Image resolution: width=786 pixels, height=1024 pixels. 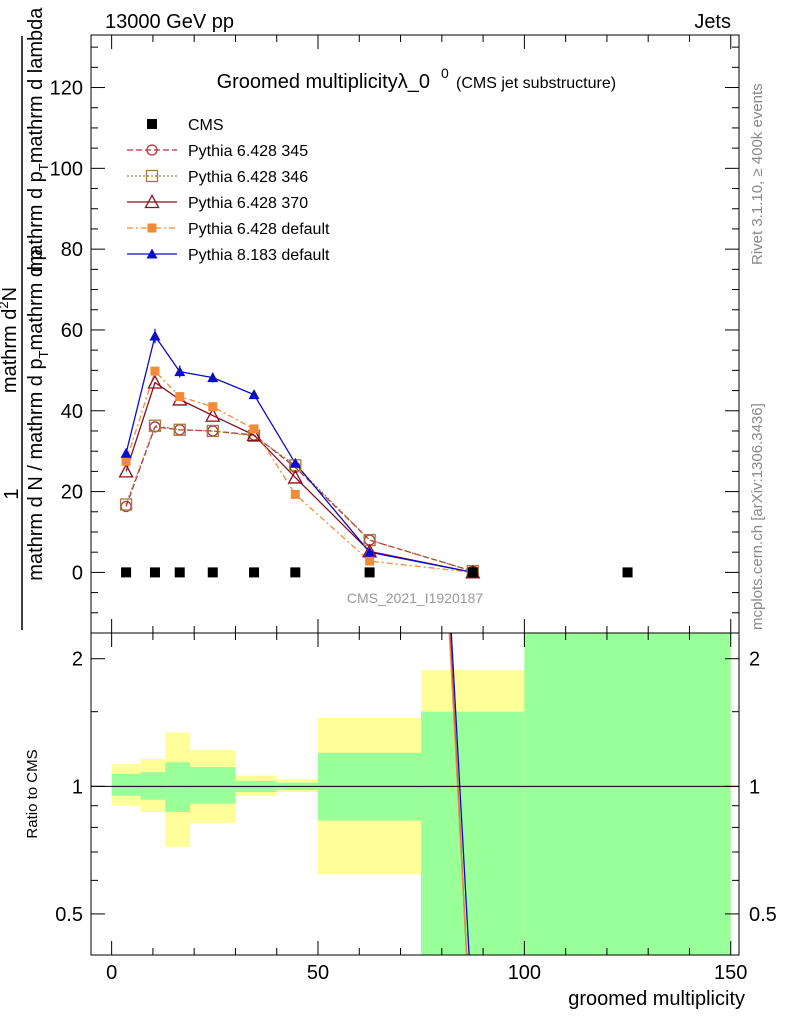 I want to click on ratio-y-tick-label: 0.5, so click(x=69, y=915).